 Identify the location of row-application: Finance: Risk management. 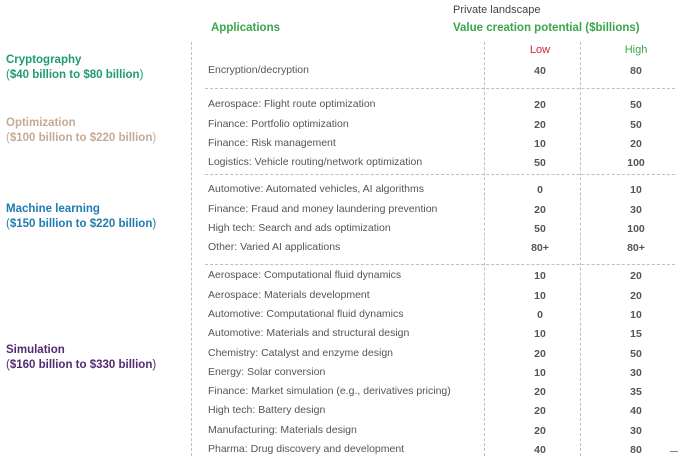
(272, 143).